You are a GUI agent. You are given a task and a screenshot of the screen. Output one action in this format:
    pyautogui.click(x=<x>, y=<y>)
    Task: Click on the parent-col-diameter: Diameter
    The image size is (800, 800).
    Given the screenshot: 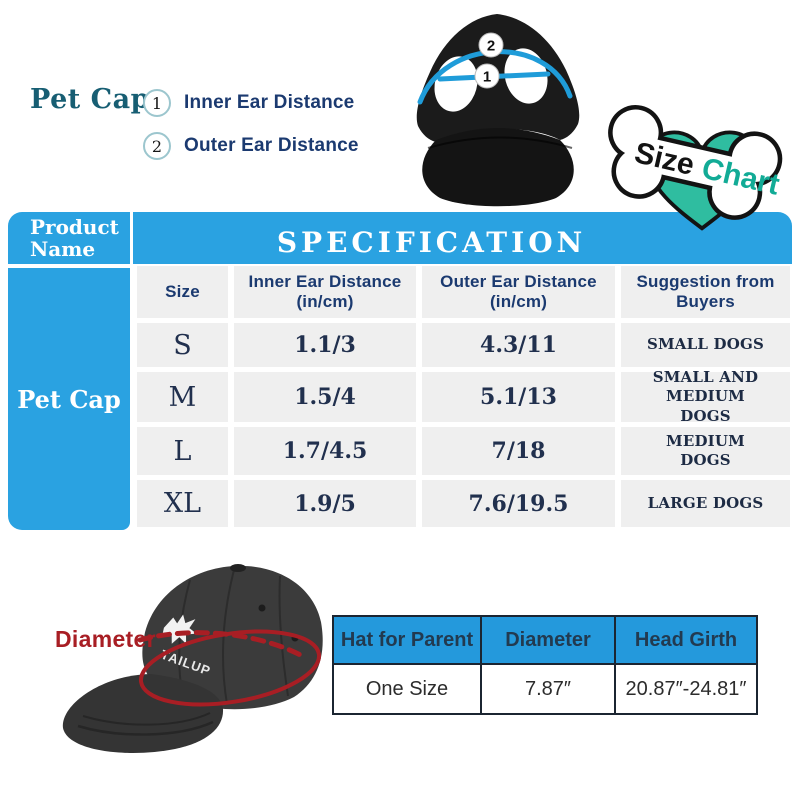 What is the action you would take?
    pyautogui.click(x=549, y=641)
    